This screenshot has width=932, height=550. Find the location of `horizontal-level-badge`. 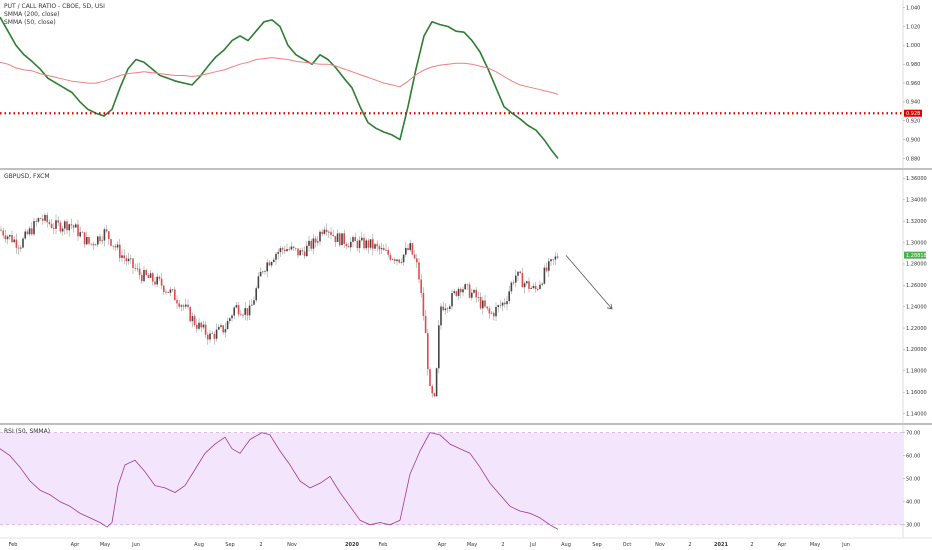

horizontal-level-badge is located at coordinates (913, 113).